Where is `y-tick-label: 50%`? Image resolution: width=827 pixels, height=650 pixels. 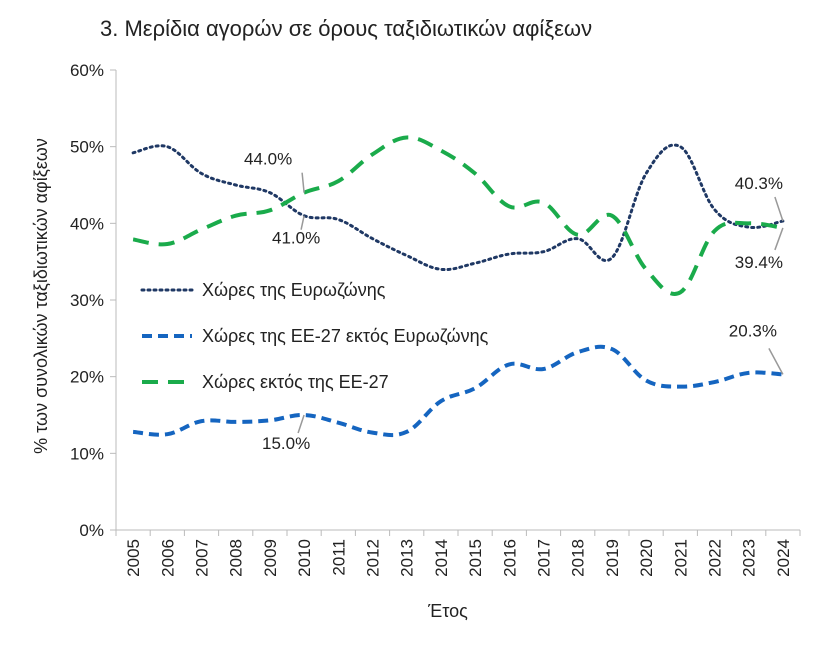
y-tick-label: 50% is located at coordinates (87, 147).